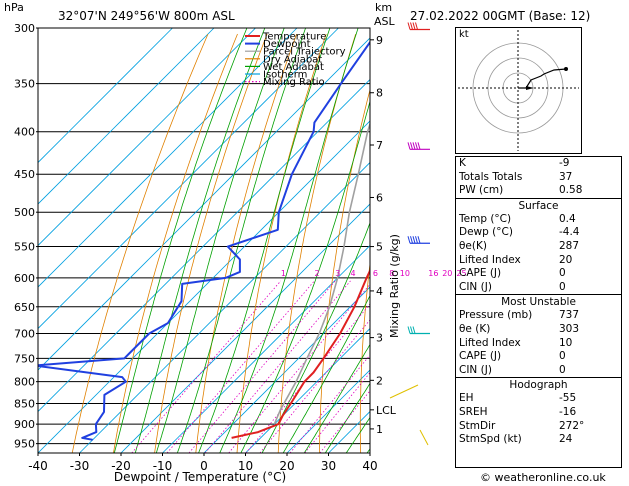 The width and height of the screenshot is (629, 486). What do you see at coordinates (379, 93) in the screenshot?
I see `km-tick-label: 8` at bounding box center [379, 93].